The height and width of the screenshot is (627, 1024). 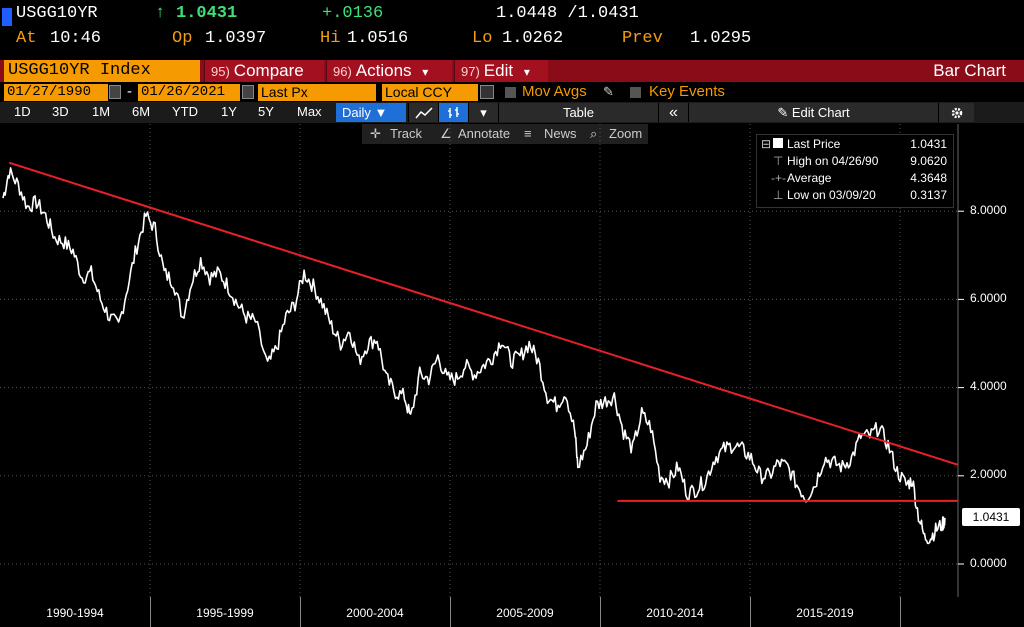 I want to click on legend-swatch, so click(x=778, y=143).